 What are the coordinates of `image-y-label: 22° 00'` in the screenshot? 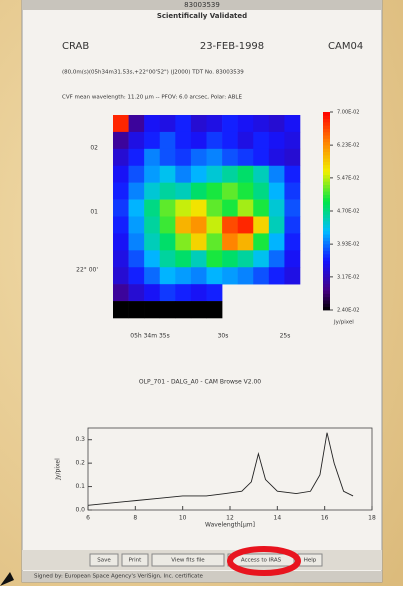 It's located at (87, 270).